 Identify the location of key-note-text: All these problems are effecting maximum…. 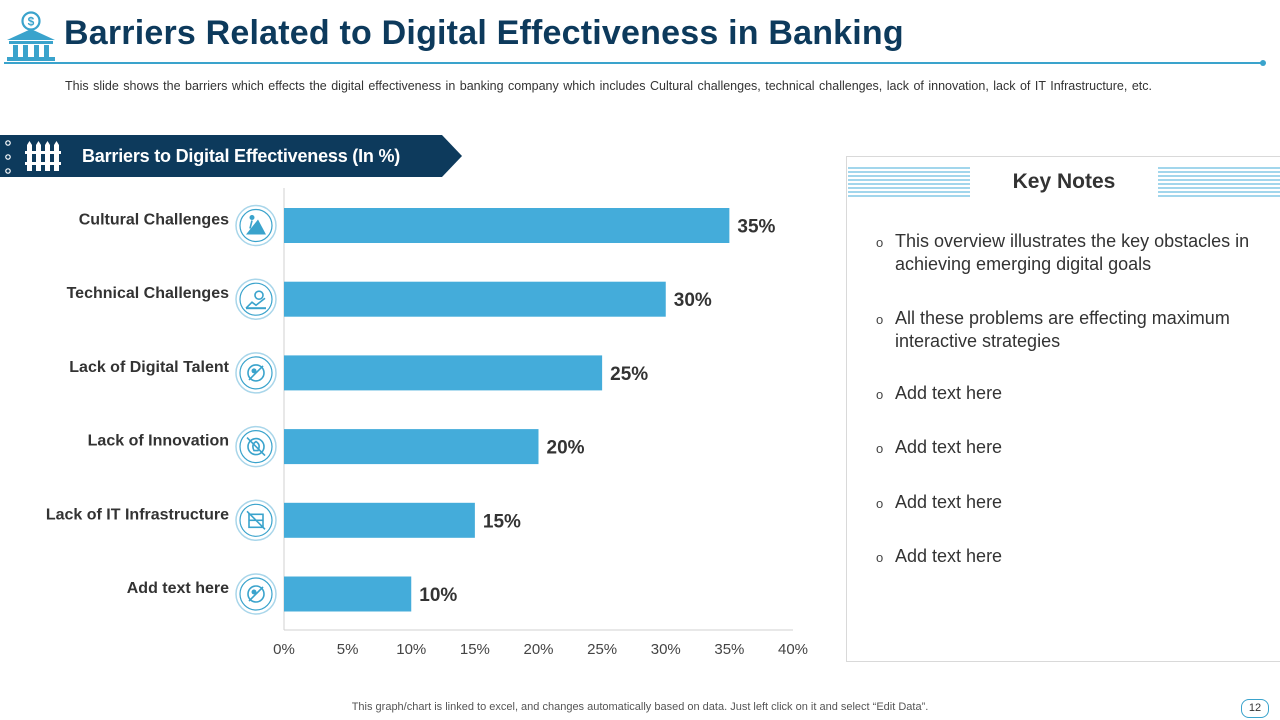
(1062, 329).